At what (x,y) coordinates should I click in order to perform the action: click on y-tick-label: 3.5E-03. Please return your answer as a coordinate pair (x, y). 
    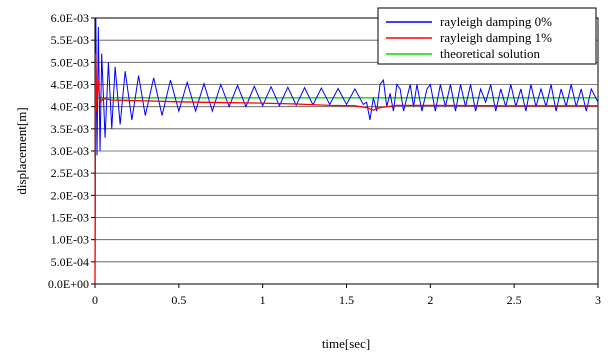
    Looking at the image, I should click on (70, 129).